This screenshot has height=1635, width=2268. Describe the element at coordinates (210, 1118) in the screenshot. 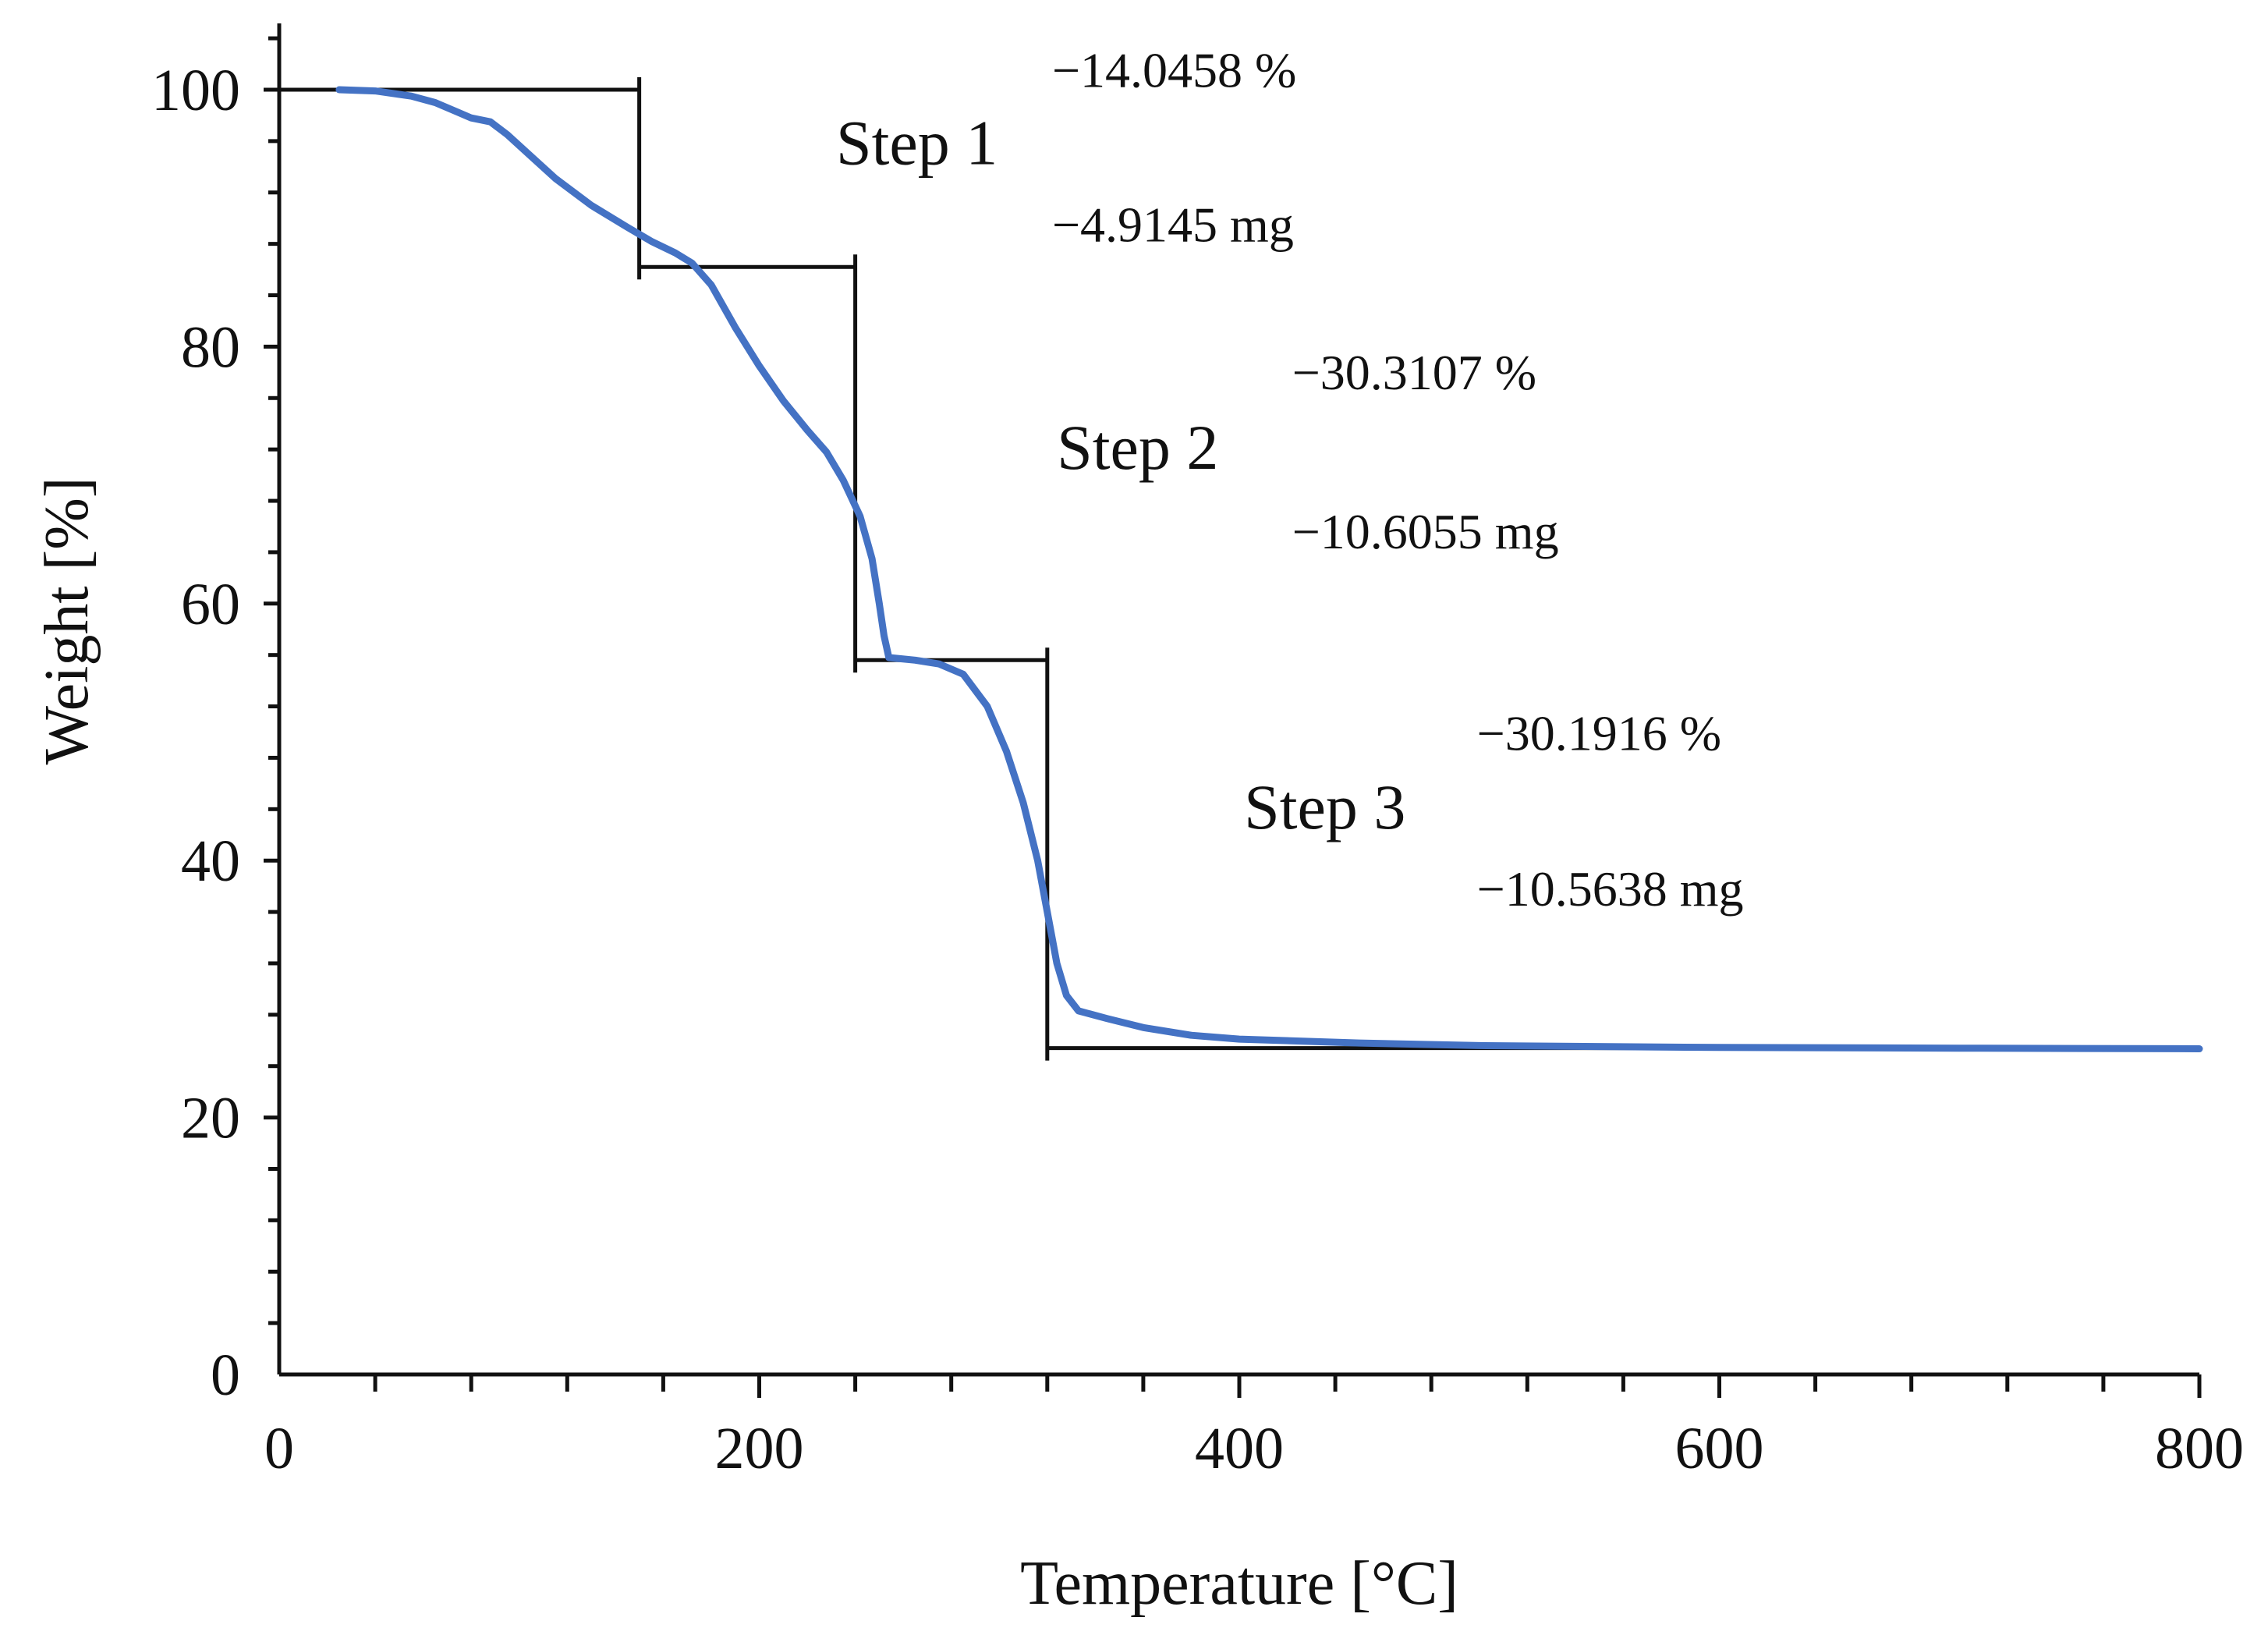

I see `y-tick-label: 20` at that location.